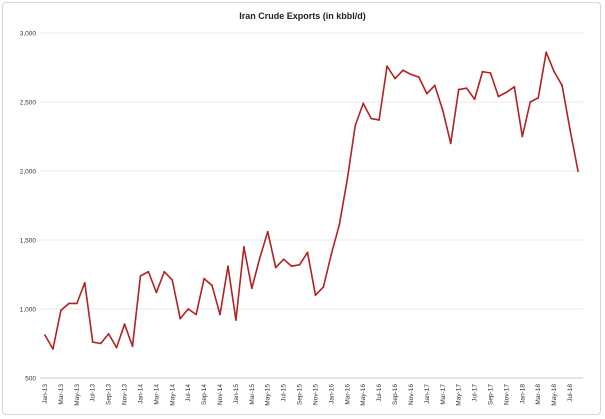  What do you see at coordinates (28, 33) in the screenshot?
I see `y-tick-label: 3,000` at bounding box center [28, 33].